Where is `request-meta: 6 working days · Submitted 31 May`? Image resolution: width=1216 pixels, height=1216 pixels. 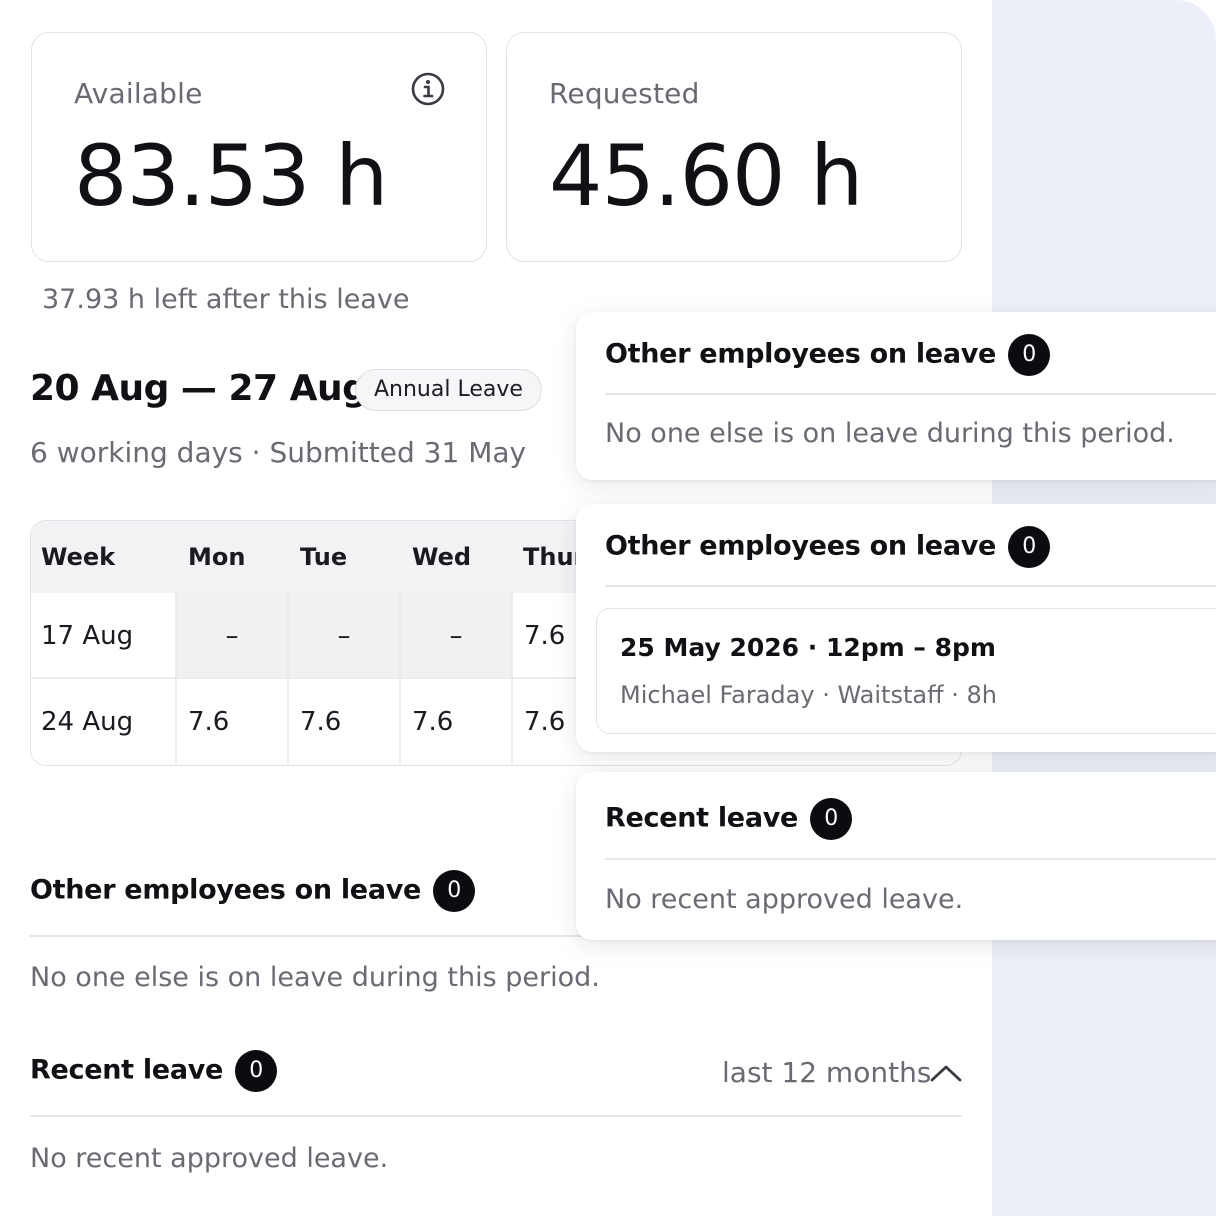
request-meta: 6 working days · Submitted 31 May is located at coordinates (278, 452).